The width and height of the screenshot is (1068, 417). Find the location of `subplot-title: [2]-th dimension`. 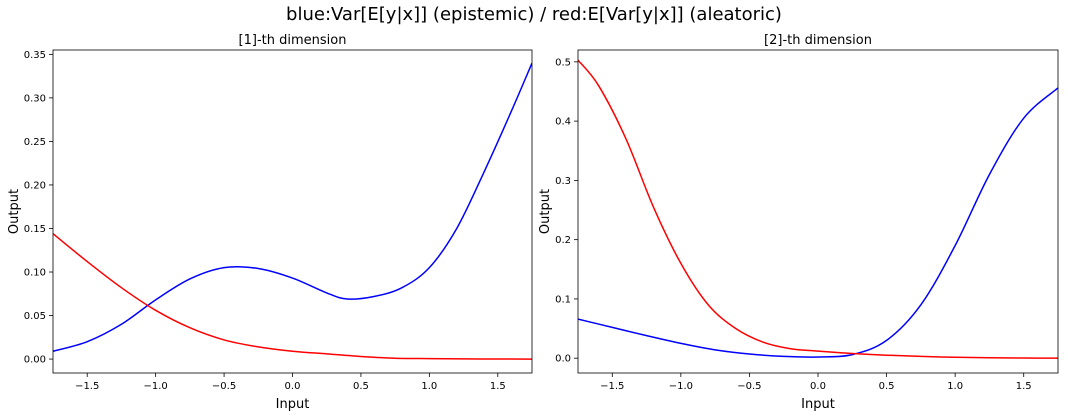

subplot-title: [2]-th dimension is located at coordinates (818, 40).